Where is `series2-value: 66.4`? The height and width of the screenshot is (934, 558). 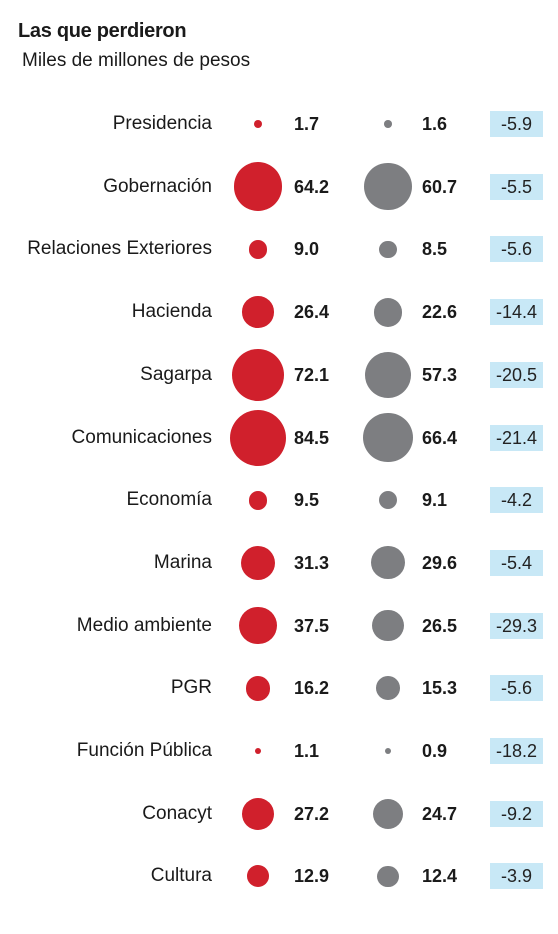
series2-value: 66.4 is located at coordinates (440, 437).